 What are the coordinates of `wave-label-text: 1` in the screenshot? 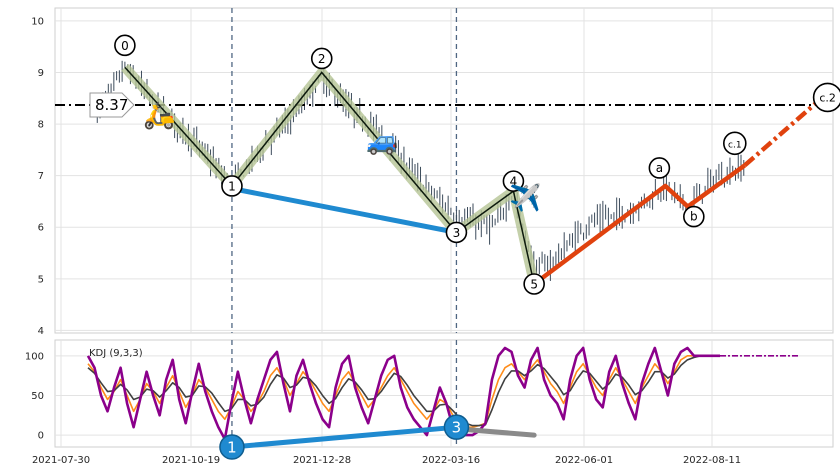 It's located at (232, 186).